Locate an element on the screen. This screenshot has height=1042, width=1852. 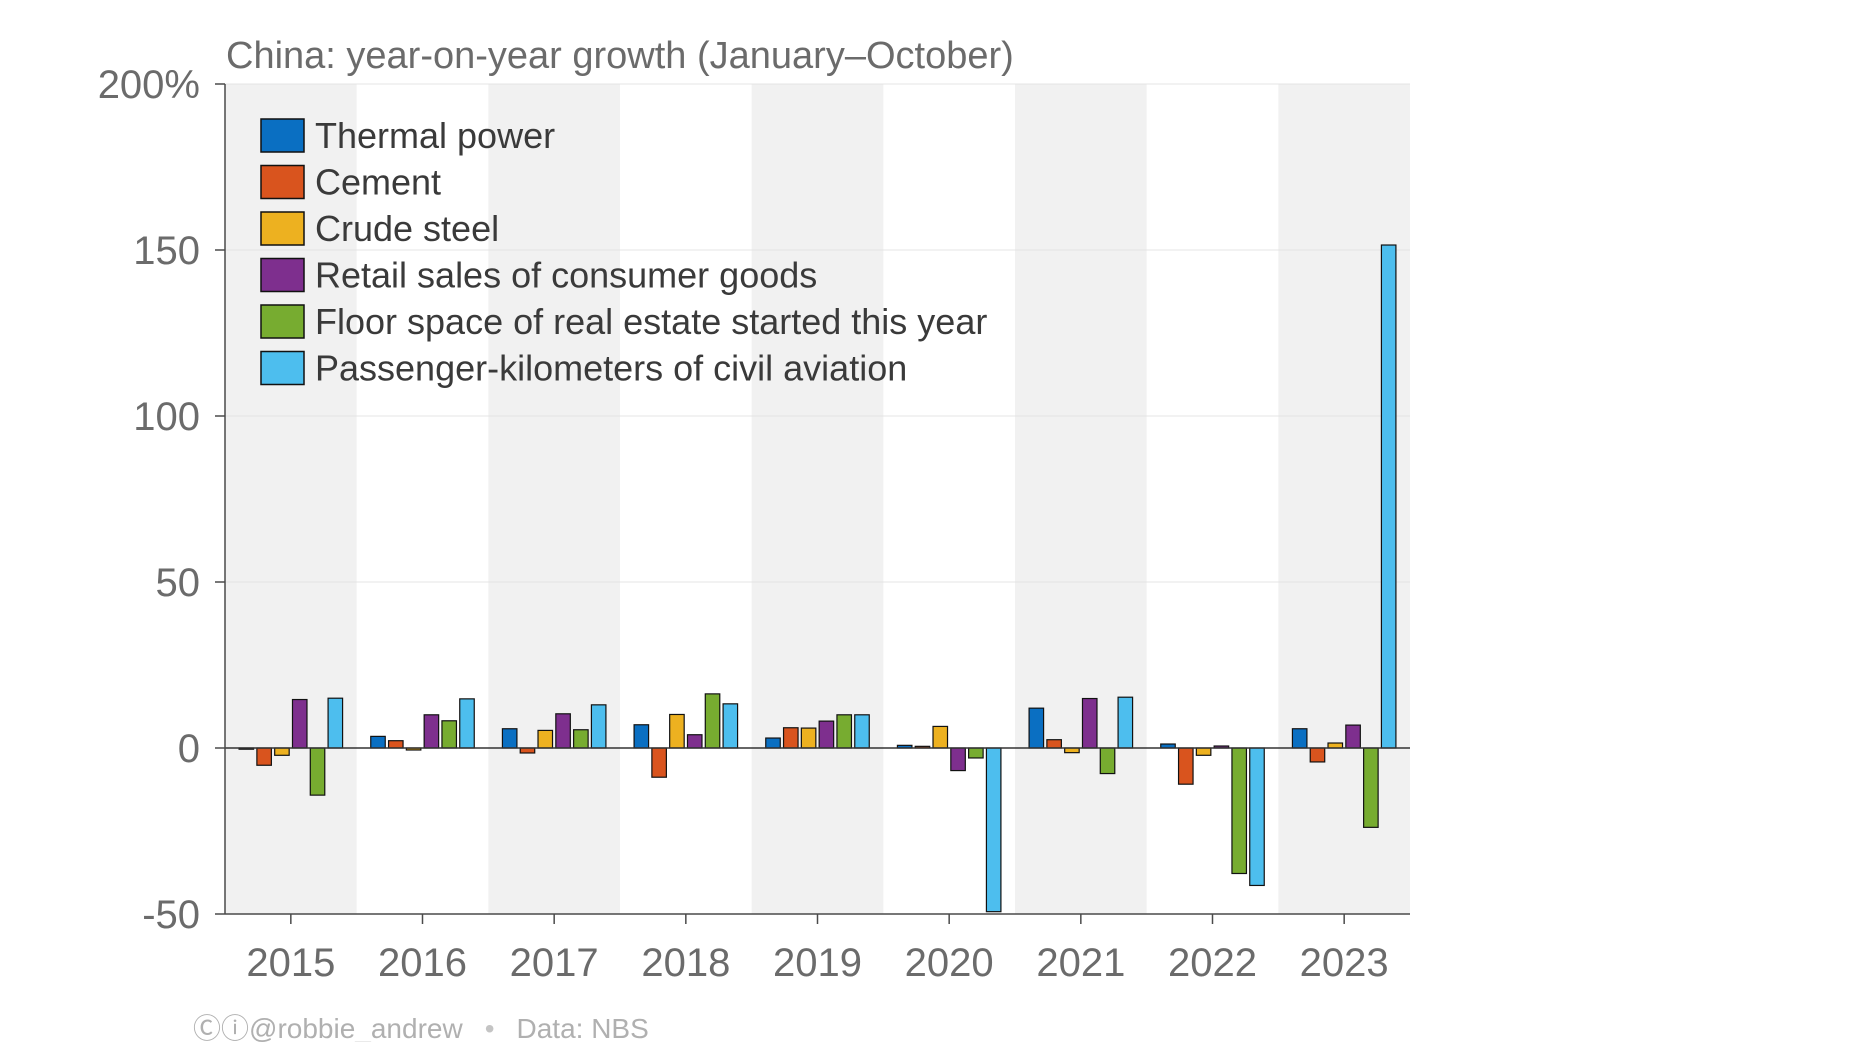
legend-label-1: Thermal power is located at coordinates (435, 135).